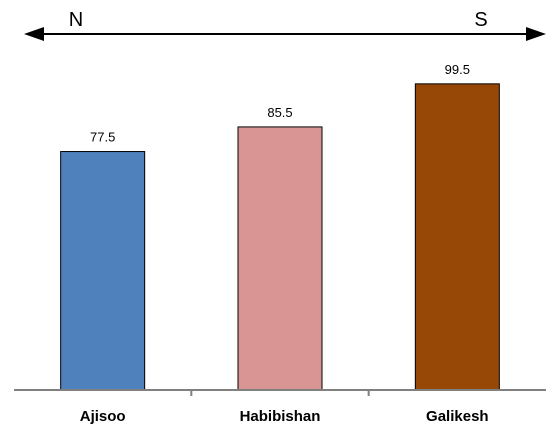 This screenshot has height=428, width=550. I want to click on x-tick-label: Ajisoo, so click(103, 416).